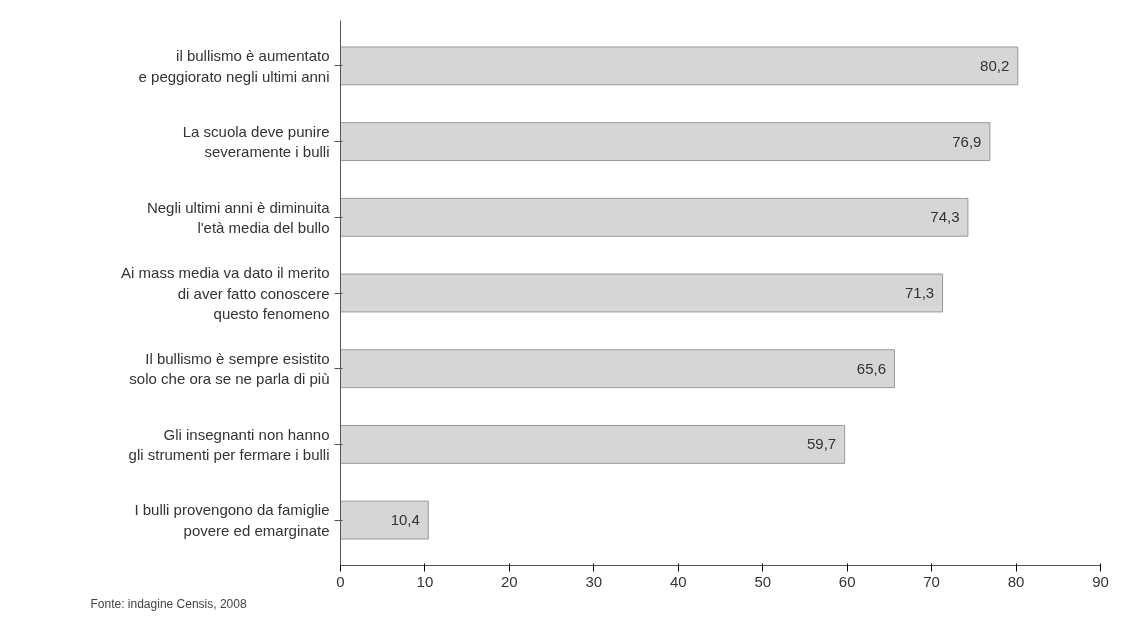 The height and width of the screenshot is (621, 1136). I want to click on x-tick-label: 10, so click(425, 581).